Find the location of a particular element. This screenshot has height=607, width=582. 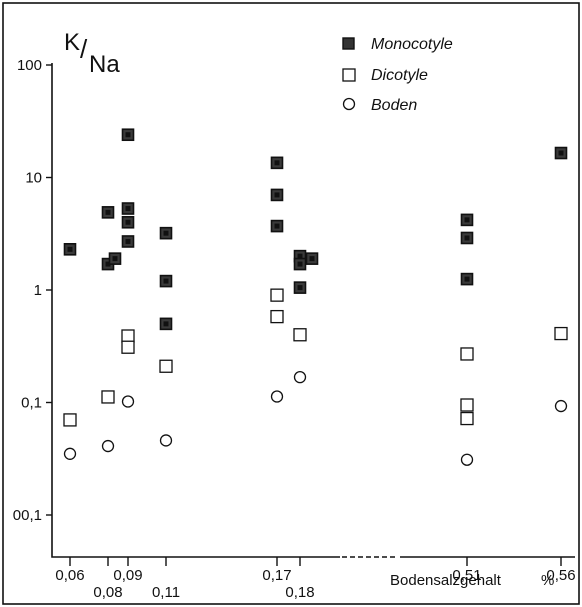

y-tick-label: 10 is located at coordinates (33, 178).